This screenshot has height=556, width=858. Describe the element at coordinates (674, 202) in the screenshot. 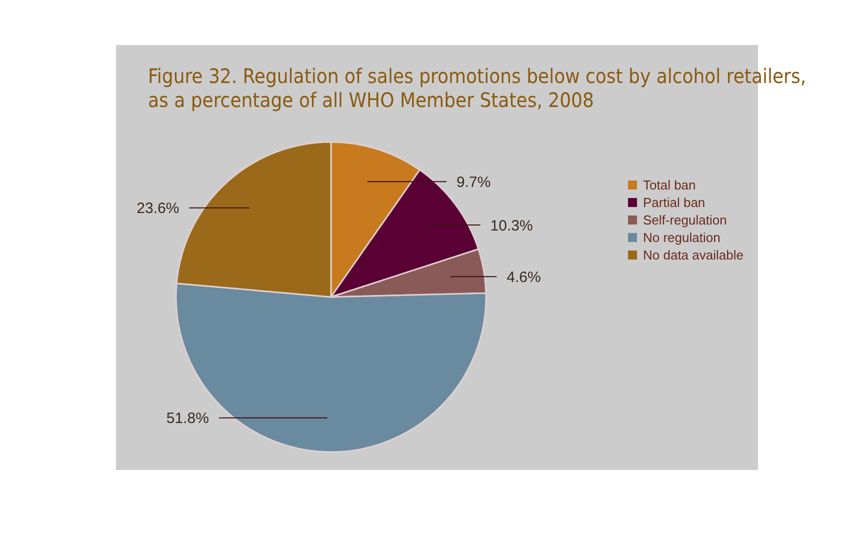

I see `legend-label: Partial ban` at that location.